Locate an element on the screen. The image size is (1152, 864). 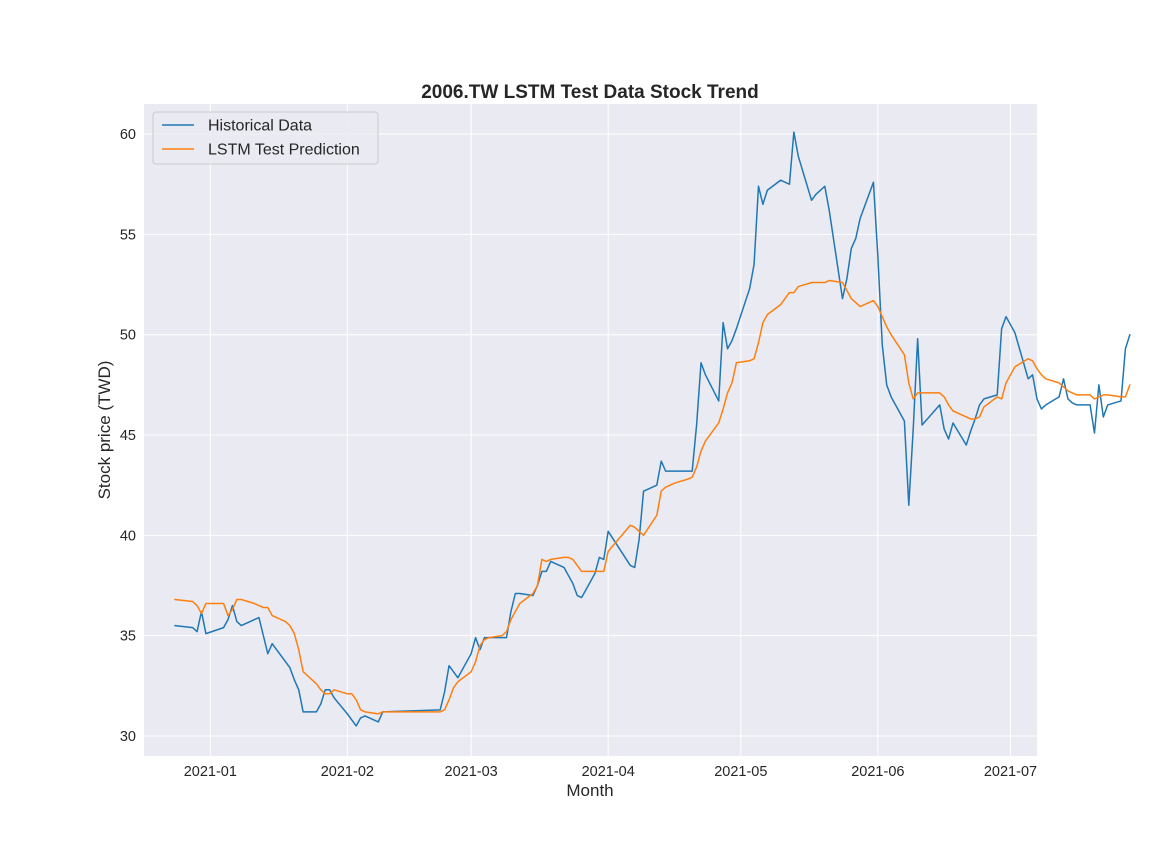
y-tick-label: 40 is located at coordinates (128, 536).